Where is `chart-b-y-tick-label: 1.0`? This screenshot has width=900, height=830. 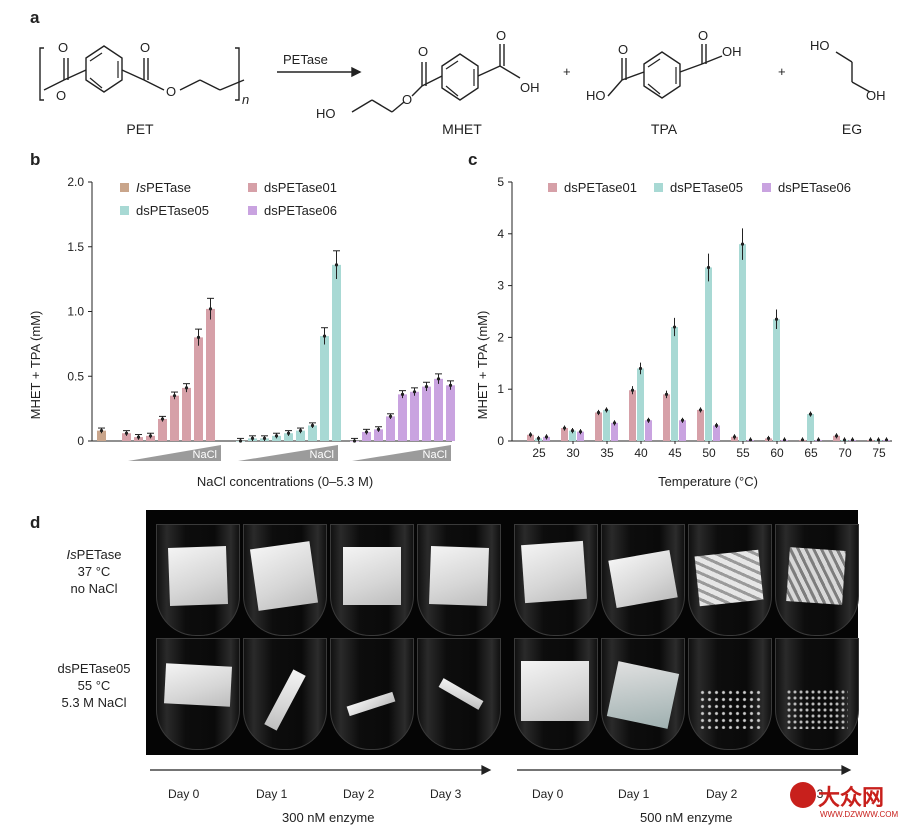
chart-b-y-tick-label: 1.0 is located at coordinates (75, 312).